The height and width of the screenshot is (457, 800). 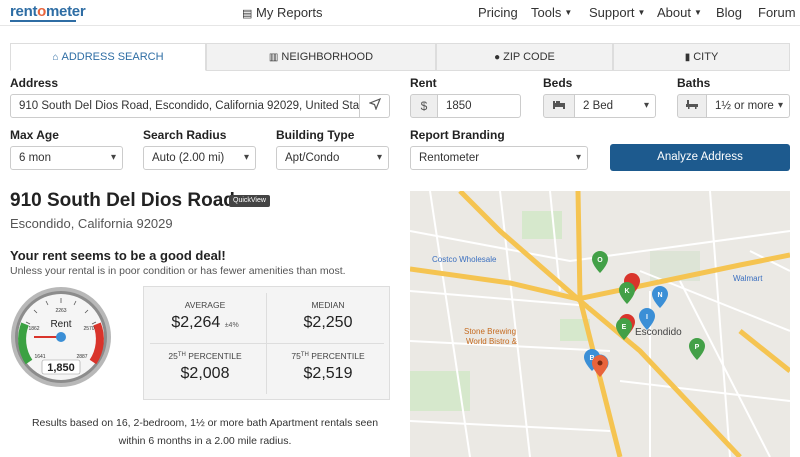 I want to click on bath-icon, so click(x=692, y=106).